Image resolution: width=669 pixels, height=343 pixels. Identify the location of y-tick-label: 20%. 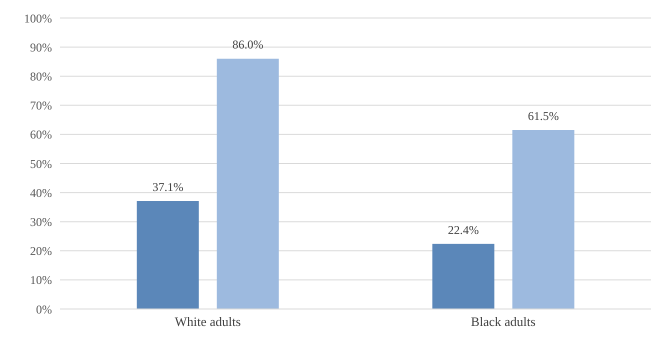
(41, 251).